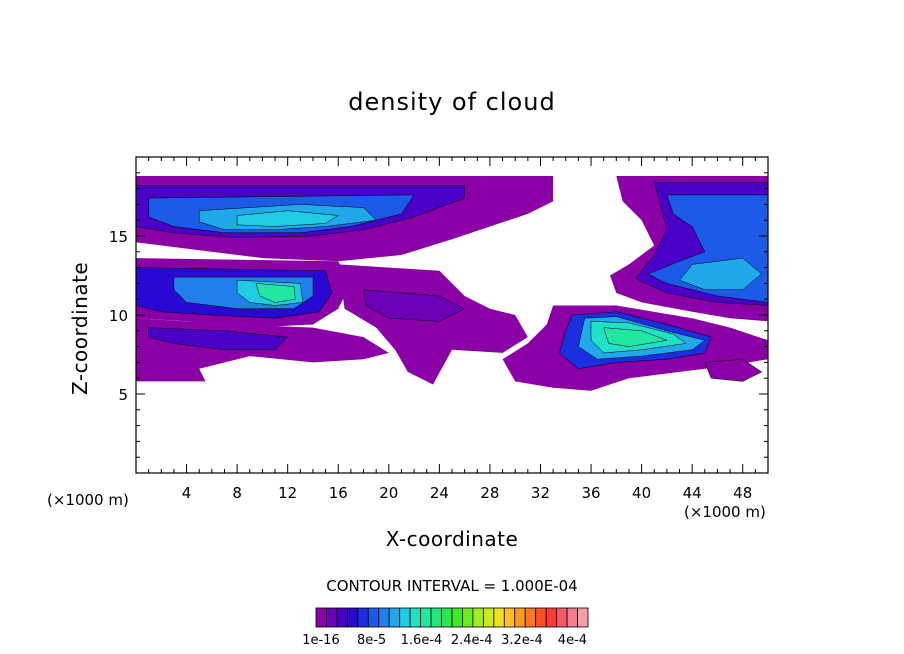 This screenshot has height=654, width=904. What do you see at coordinates (489, 493) in the screenshot?
I see `x-tick-label: 28` at bounding box center [489, 493].